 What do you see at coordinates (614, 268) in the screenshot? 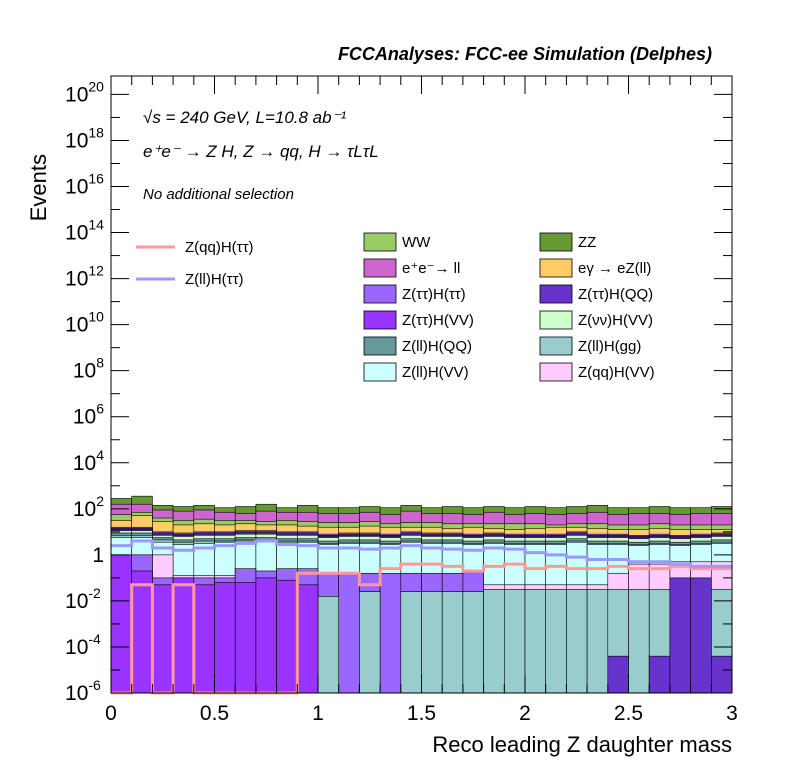
I see `legend-box-label: eγ → eZ(ll)` at bounding box center [614, 268].